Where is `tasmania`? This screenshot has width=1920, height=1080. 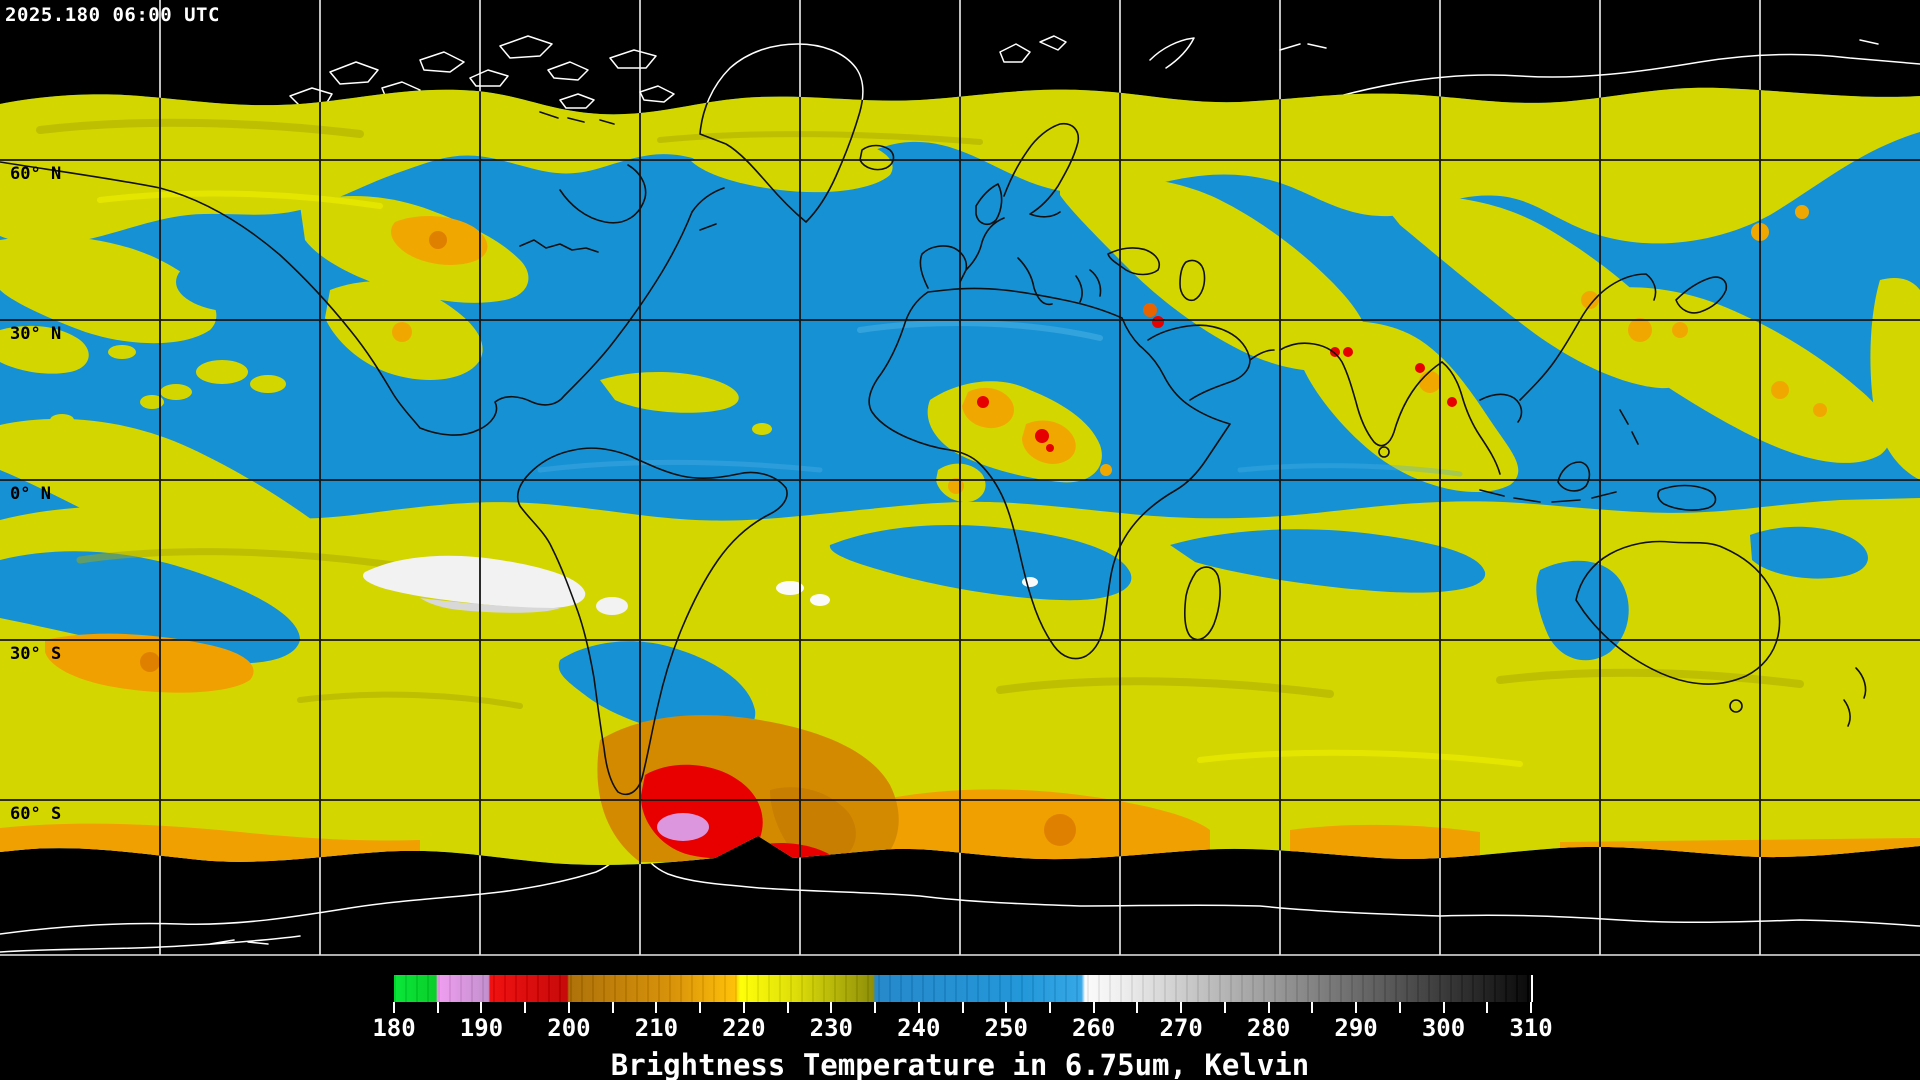
tasmania is located at coordinates (1736, 706).